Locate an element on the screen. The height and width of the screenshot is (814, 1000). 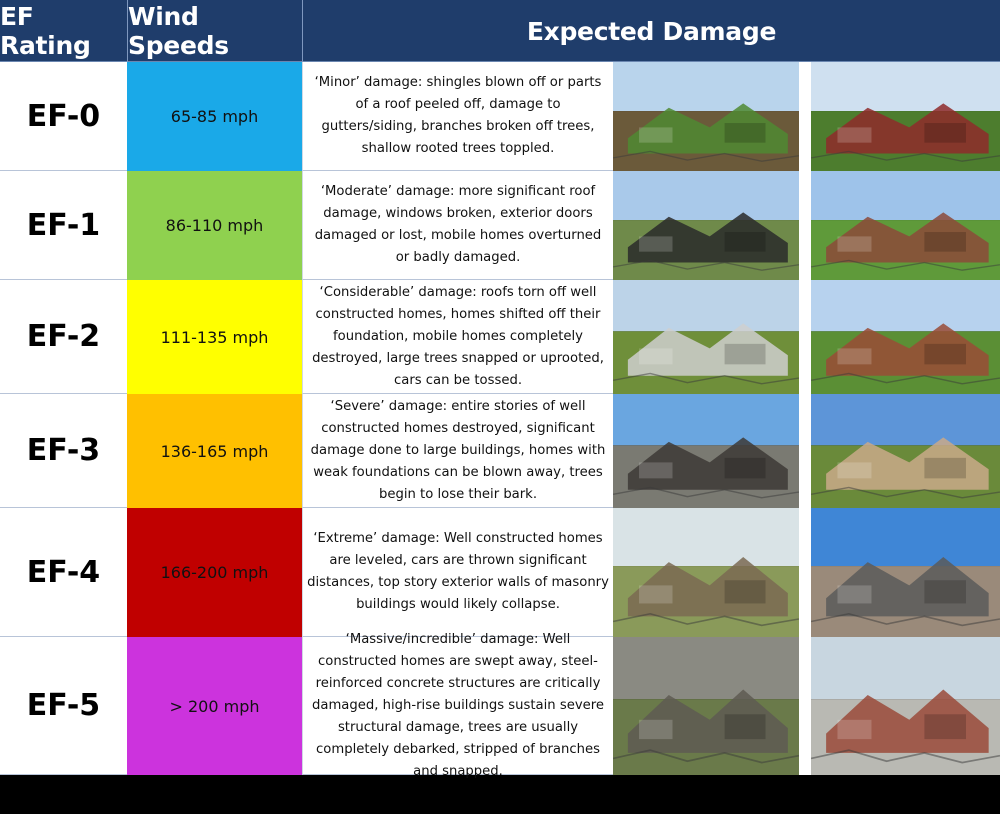
ef-rating-cell: EF-0 is located at coordinates (63, 116).